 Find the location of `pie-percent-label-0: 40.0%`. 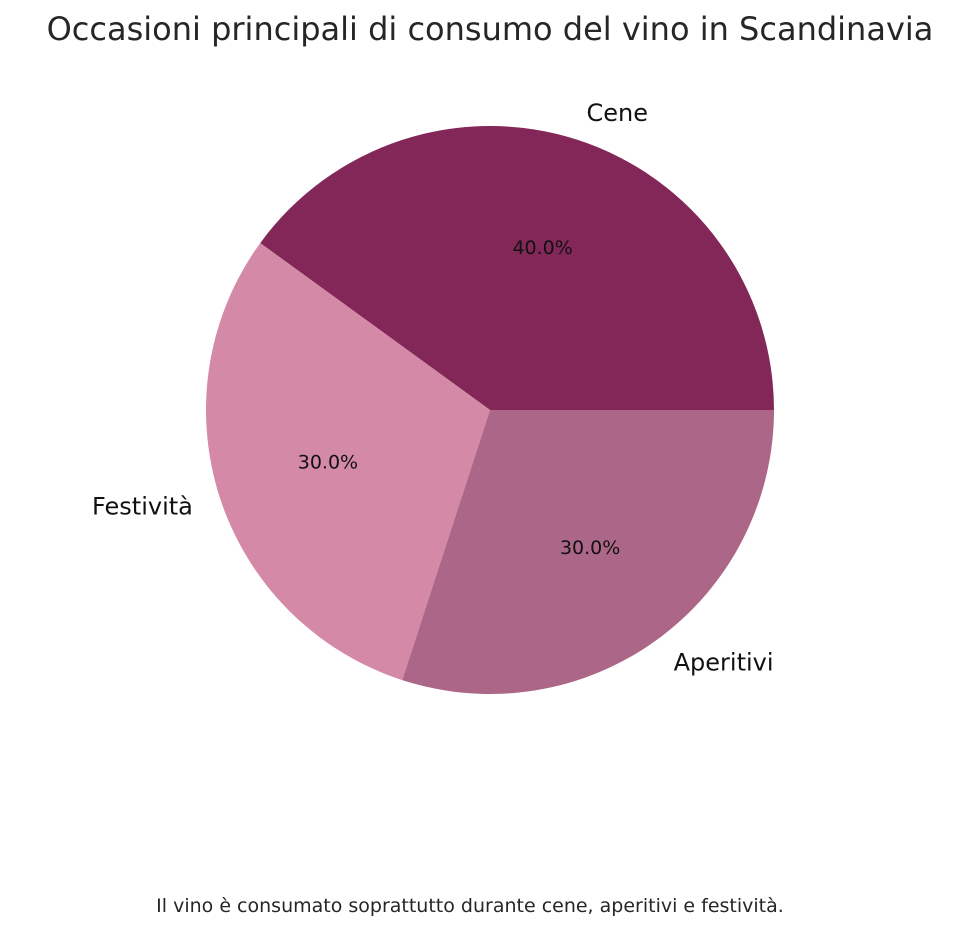

pie-percent-label-0: 40.0% is located at coordinates (542, 248).